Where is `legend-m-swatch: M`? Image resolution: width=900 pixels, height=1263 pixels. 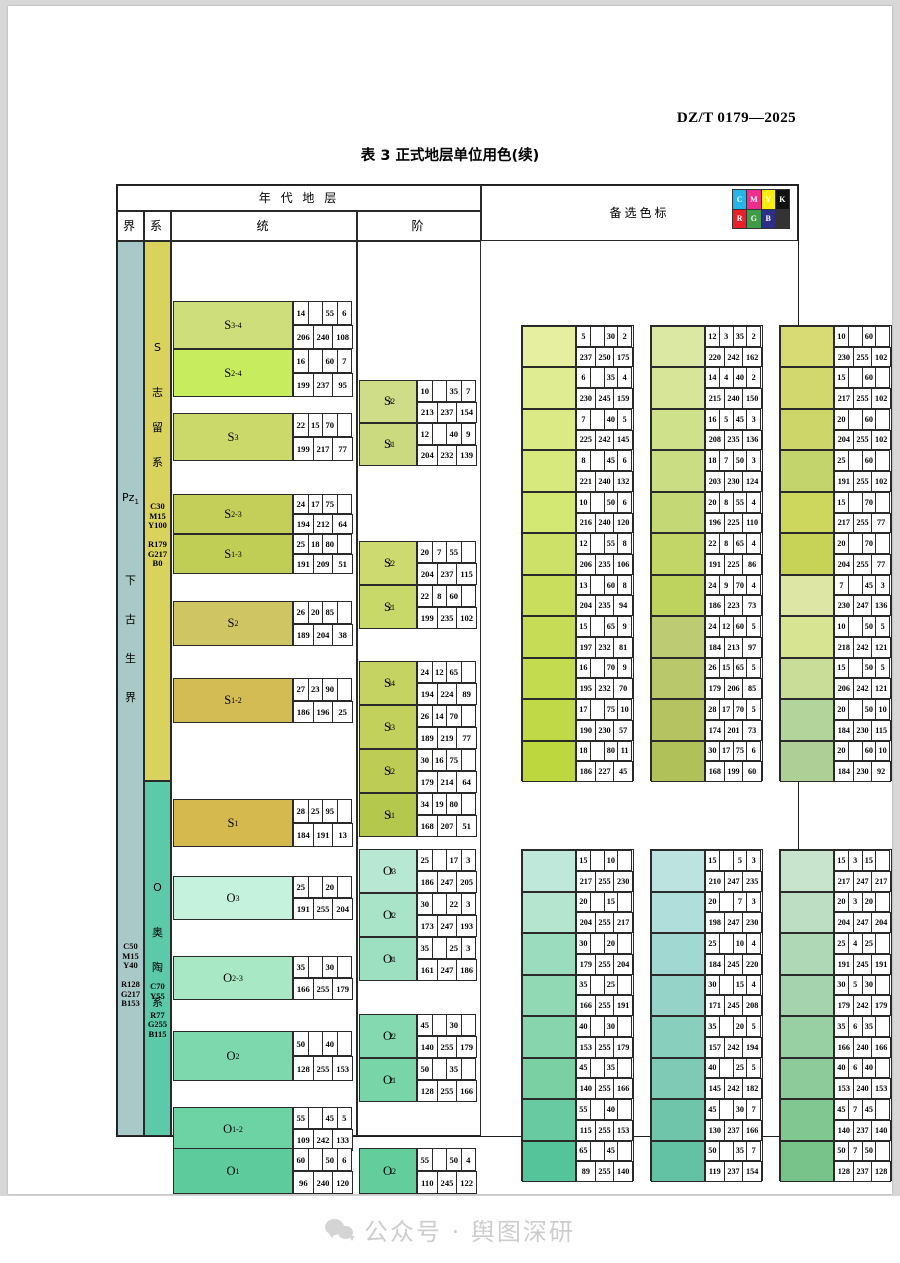
legend-m-swatch: M is located at coordinates (754, 199).